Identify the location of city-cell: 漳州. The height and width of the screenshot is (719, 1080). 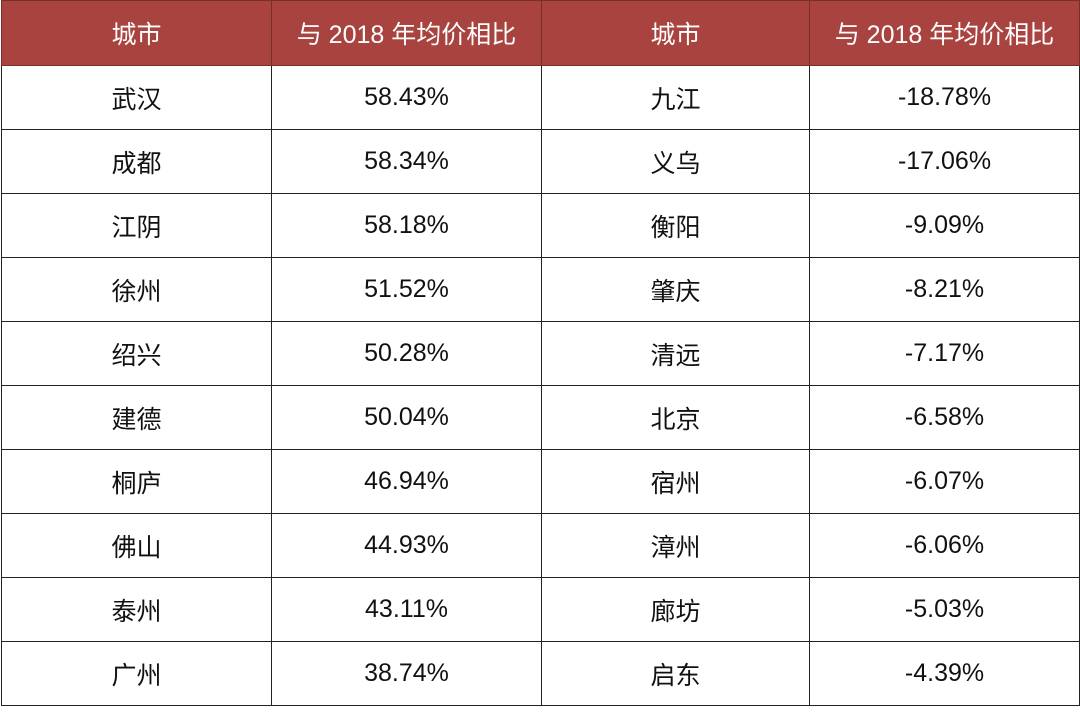
(675, 545).